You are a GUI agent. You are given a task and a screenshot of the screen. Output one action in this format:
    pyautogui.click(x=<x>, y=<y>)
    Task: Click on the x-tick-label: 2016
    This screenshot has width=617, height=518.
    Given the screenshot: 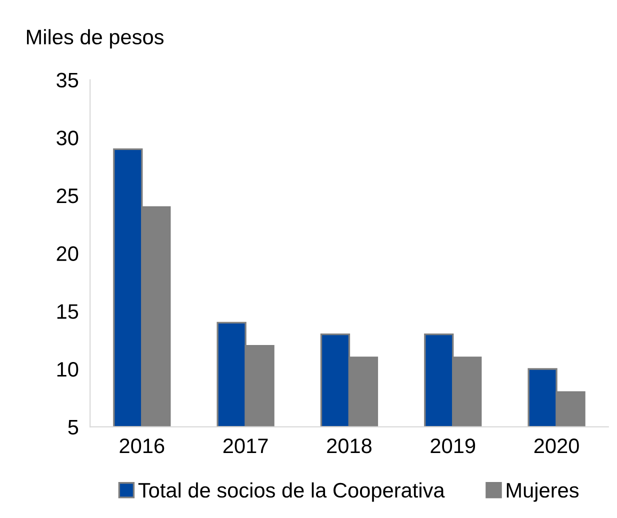 What is the action you would take?
    pyautogui.click(x=142, y=446)
    